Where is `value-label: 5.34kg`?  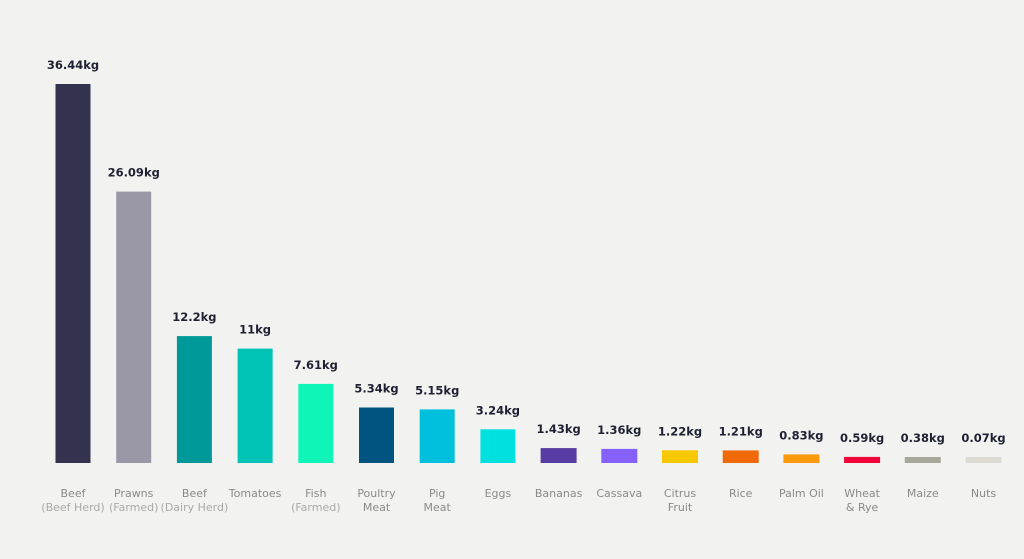
value-label: 5.34kg is located at coordinates (376, 389).